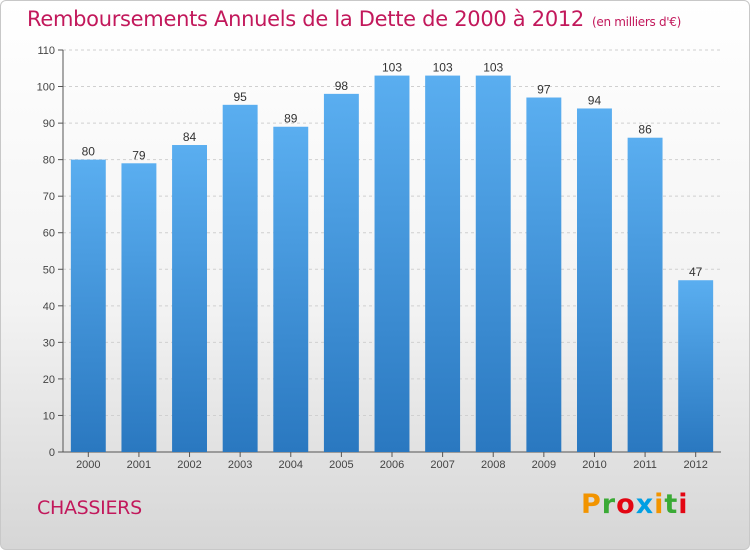  I want to click on bar-2002, so click(190, 298).